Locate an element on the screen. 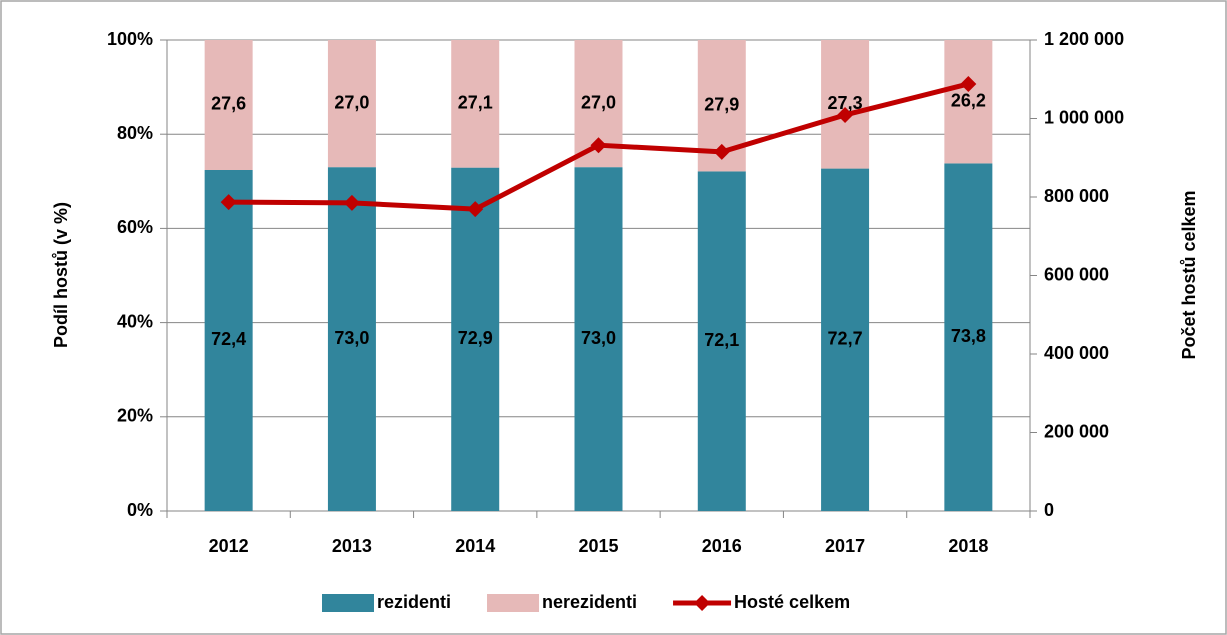 This screenshot has width=1227, height=635. y2-tick-label: 400 000 is located at coordinates (1076, 353).